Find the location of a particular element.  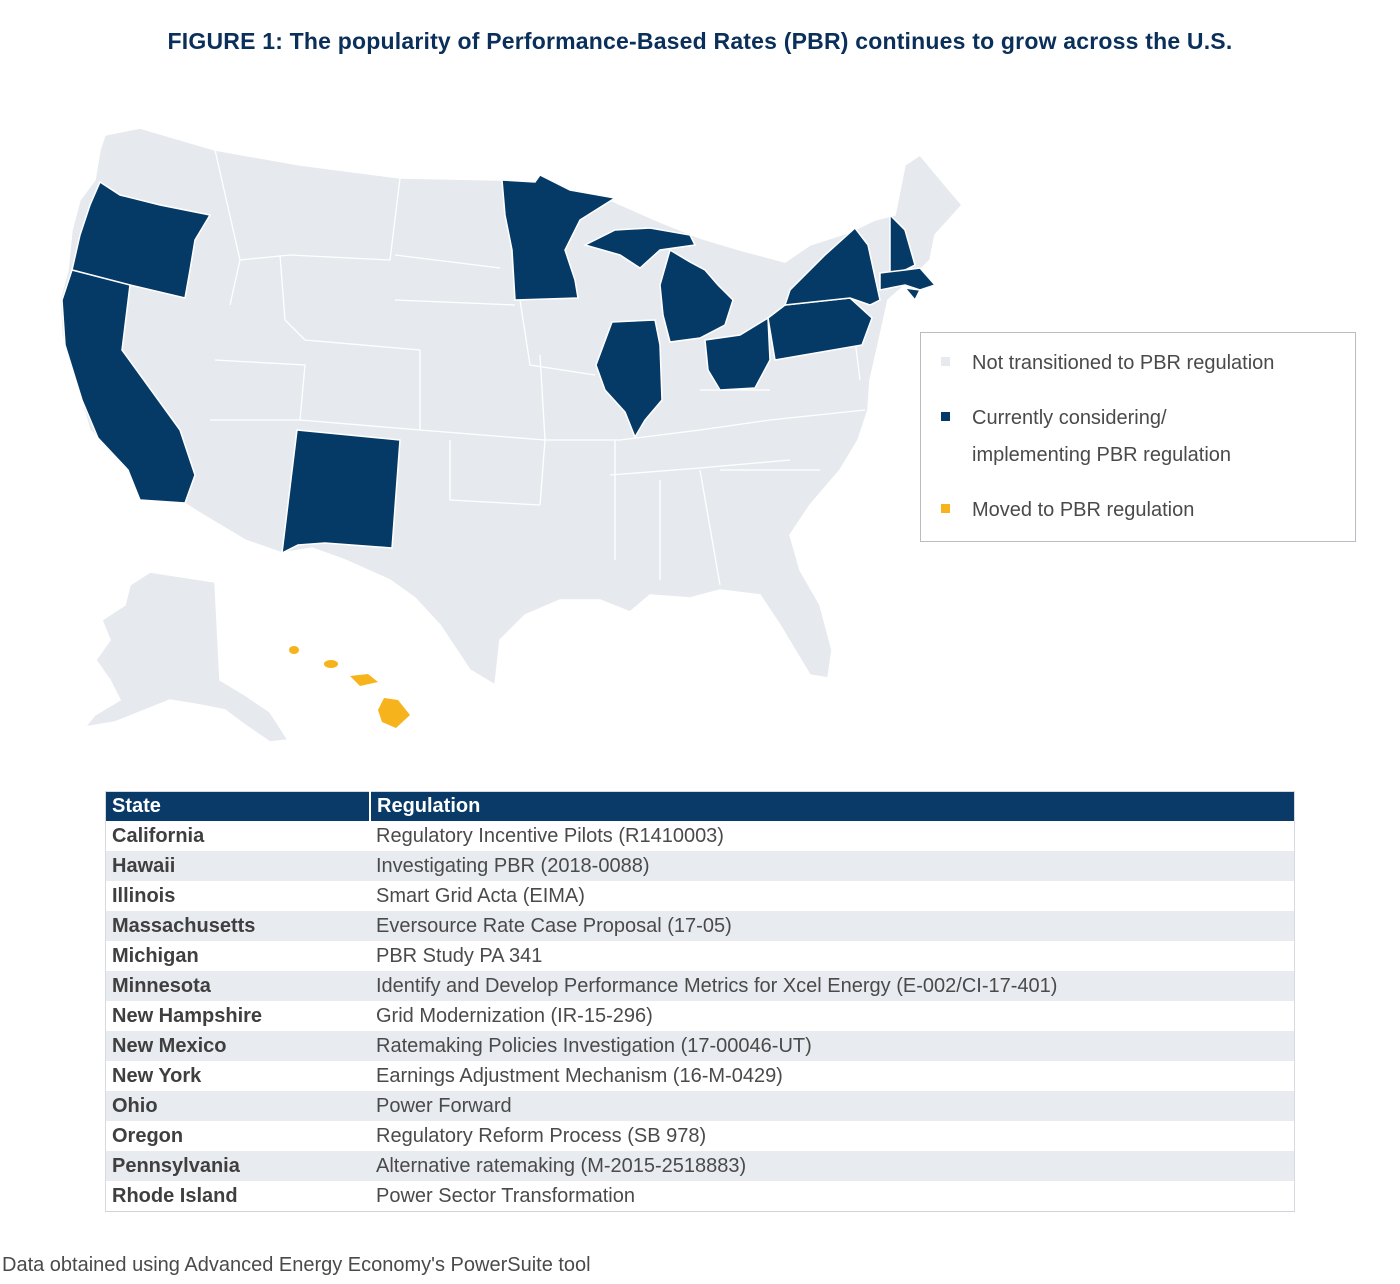

state-ohio is located at coordinates (737, 353).